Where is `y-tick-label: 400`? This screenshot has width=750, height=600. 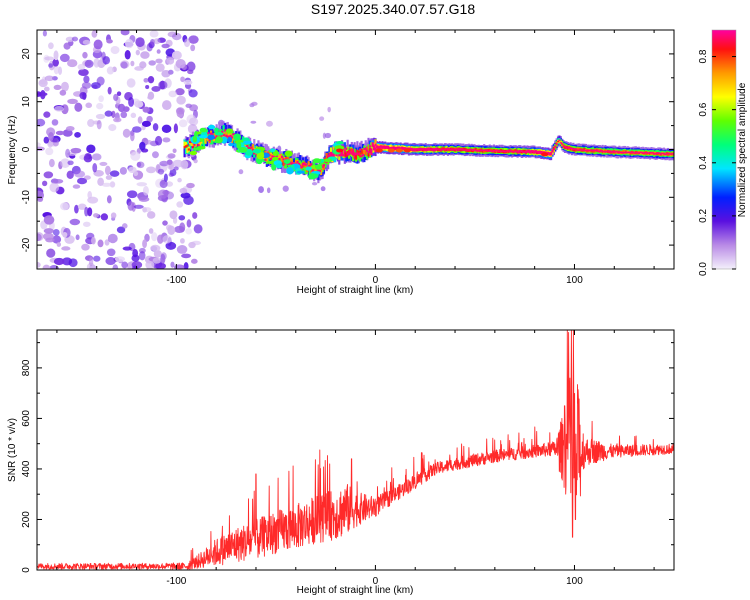
y-tick-label: 400 is located at coordinates (26, 468).